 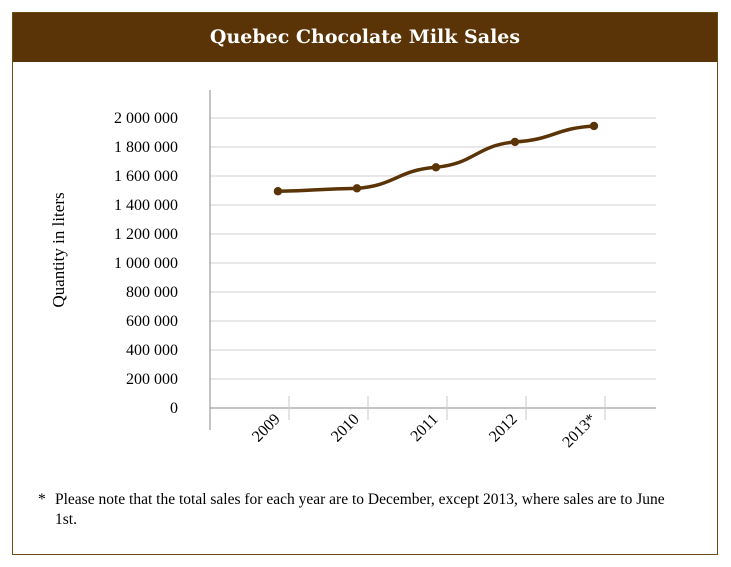 I want to click on x-tick-label: 2013*, so click(x=579, y=431).